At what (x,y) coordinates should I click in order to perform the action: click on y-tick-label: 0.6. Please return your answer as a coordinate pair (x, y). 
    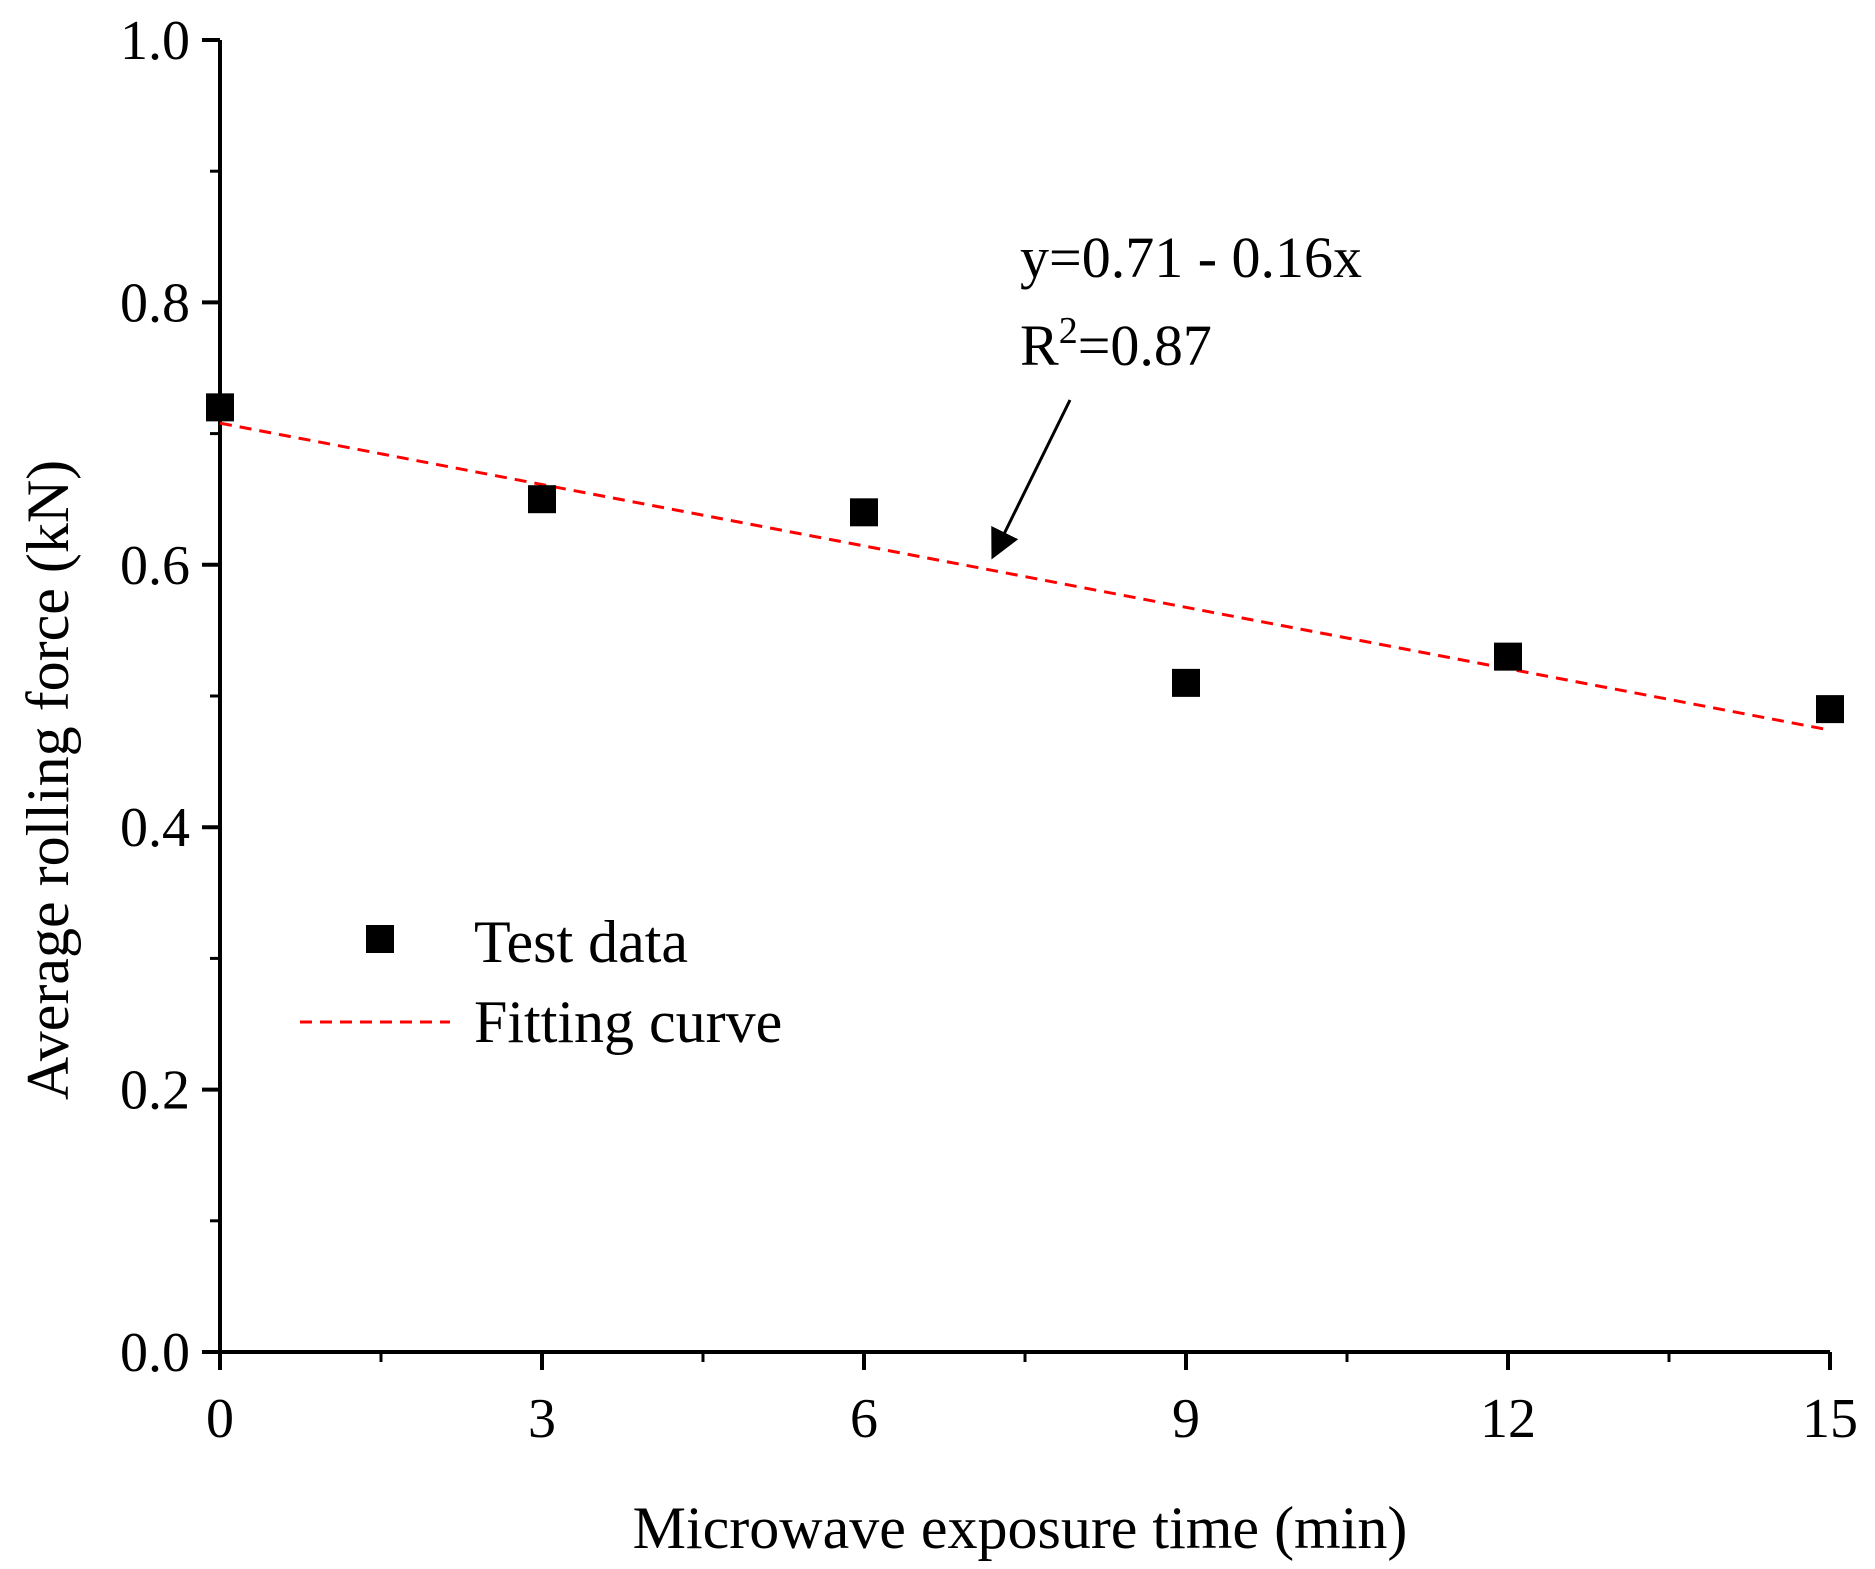
    Looking at the image, I should click on (155, 566).